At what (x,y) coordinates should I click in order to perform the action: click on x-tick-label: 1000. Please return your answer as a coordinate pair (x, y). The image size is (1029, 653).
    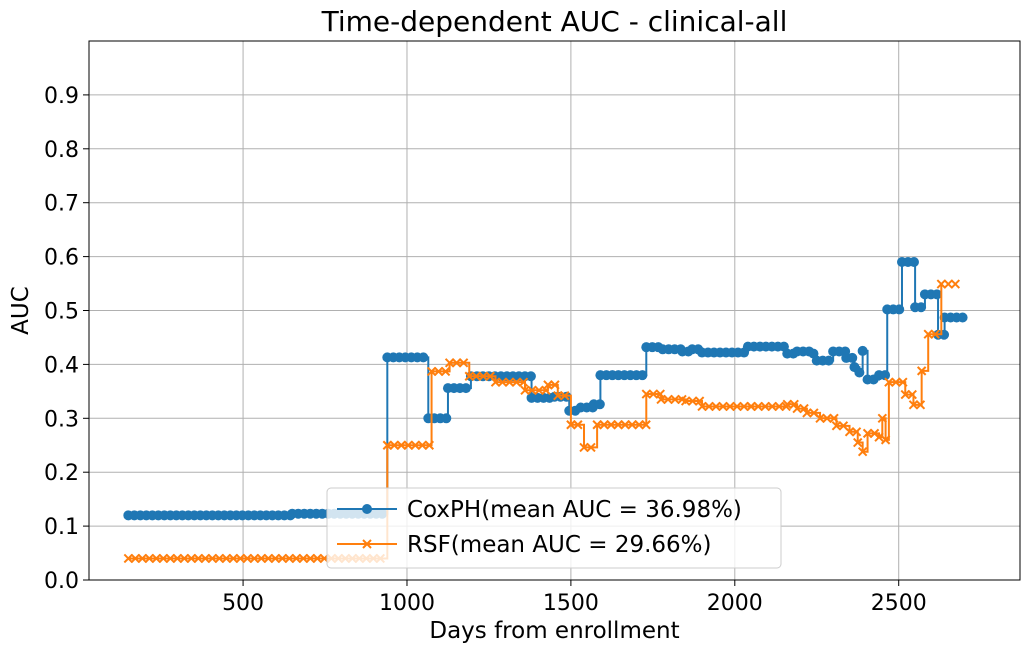
    Looking at the image, I should click on (407, 603).